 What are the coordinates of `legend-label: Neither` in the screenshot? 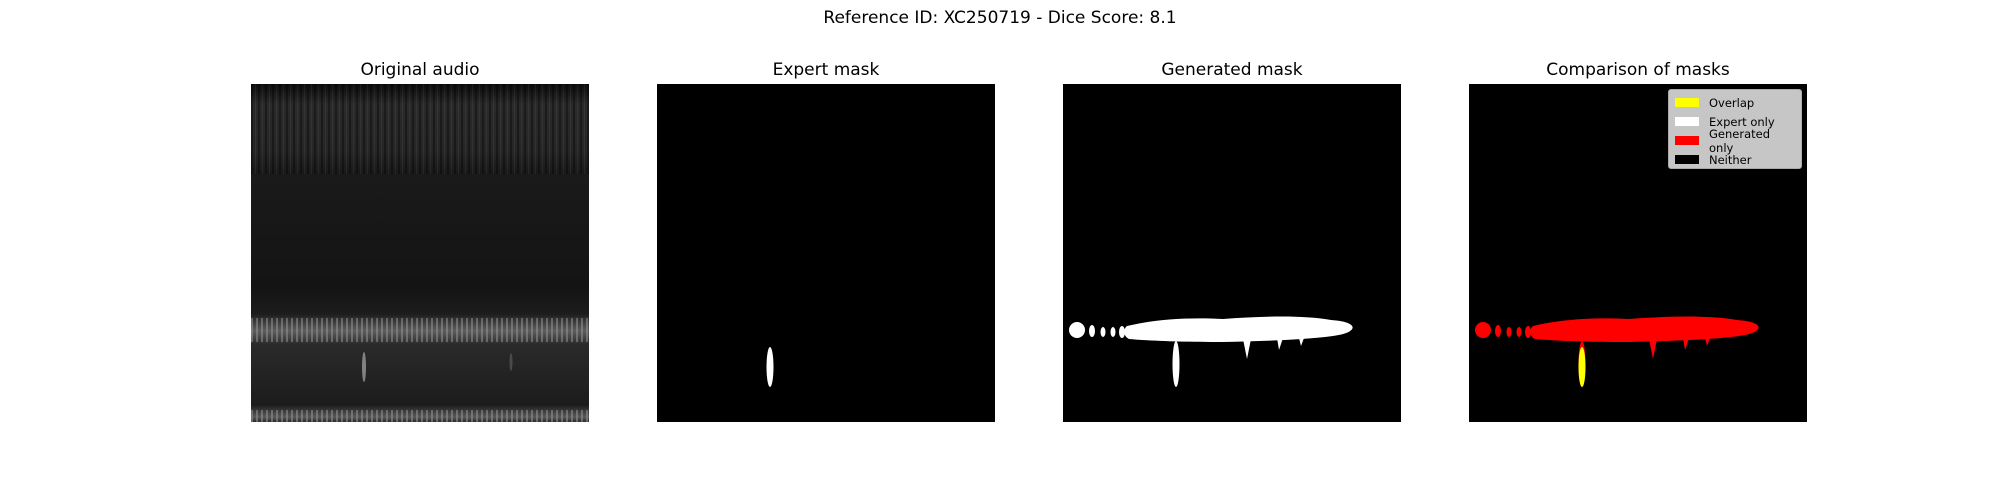 It's located at (1730, 160).